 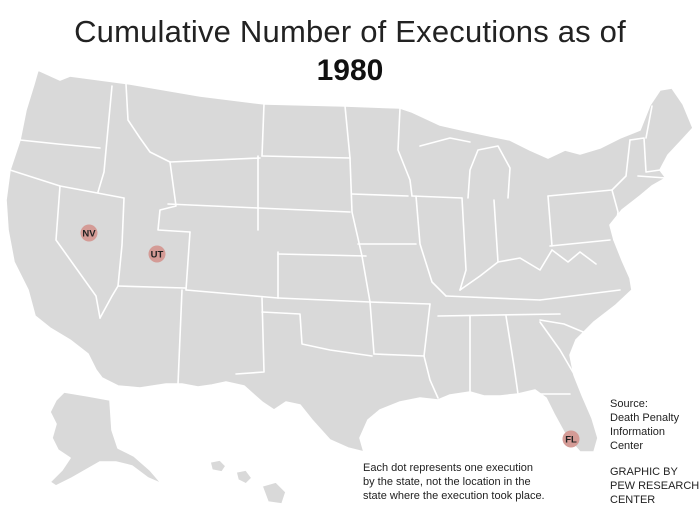 I want to click on execution-dot-ut: UT, so click(x=157, y=254).